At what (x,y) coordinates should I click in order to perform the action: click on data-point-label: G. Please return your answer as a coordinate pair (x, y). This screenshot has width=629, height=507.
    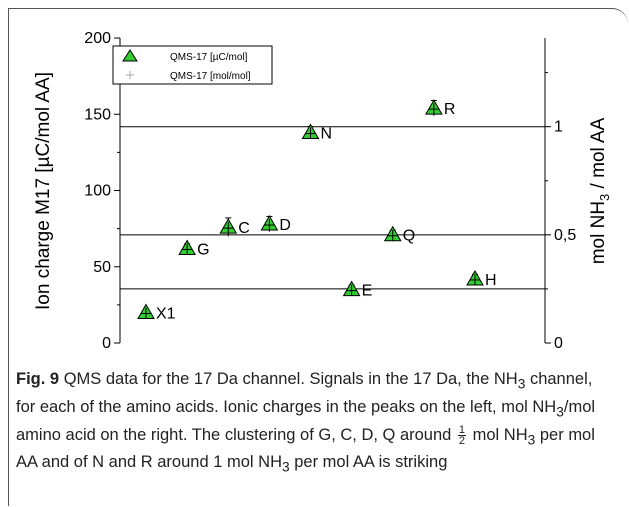
    Looking at the image, I should click on (203, 249).